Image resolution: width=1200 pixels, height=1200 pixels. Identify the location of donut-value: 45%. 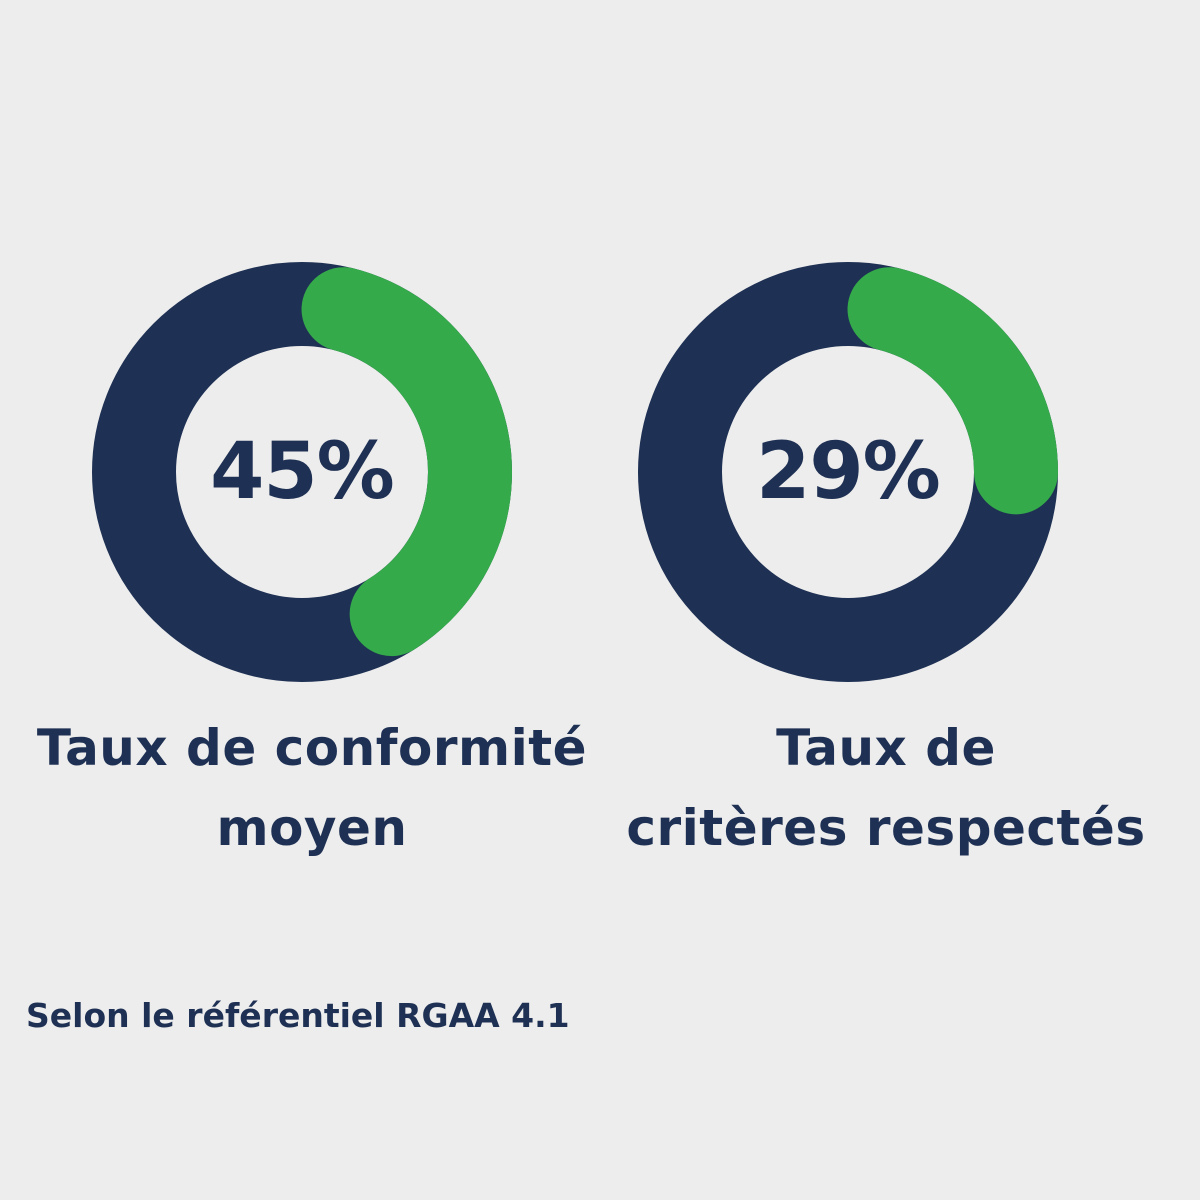
(302, 472).